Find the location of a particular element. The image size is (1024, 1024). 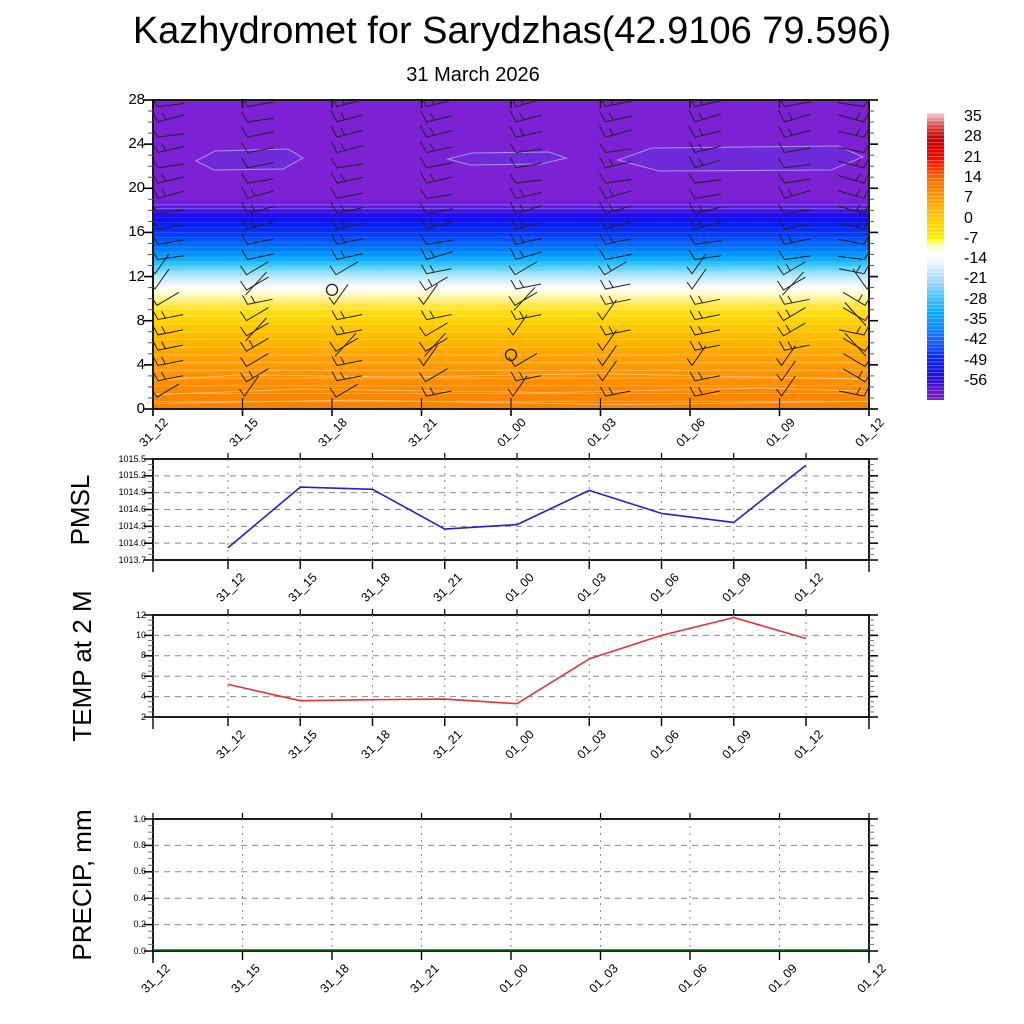

temperature-colorbar is located at coordinates (935, 256).